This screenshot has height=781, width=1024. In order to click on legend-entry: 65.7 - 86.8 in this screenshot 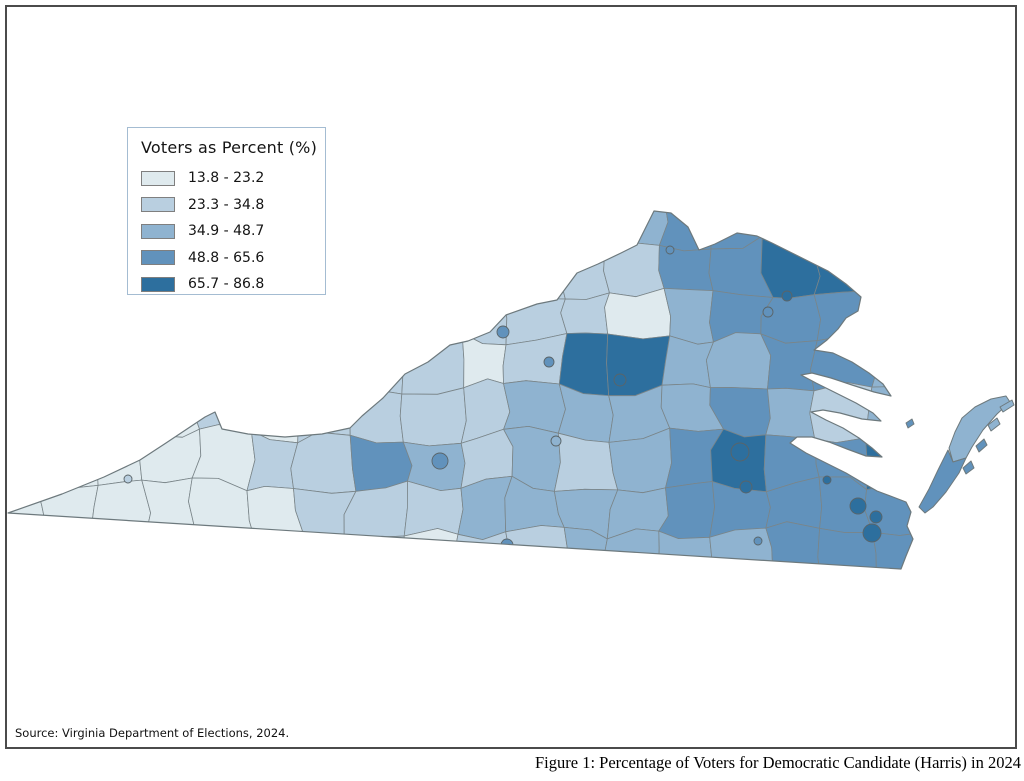, I will do `click(233, 284)`.